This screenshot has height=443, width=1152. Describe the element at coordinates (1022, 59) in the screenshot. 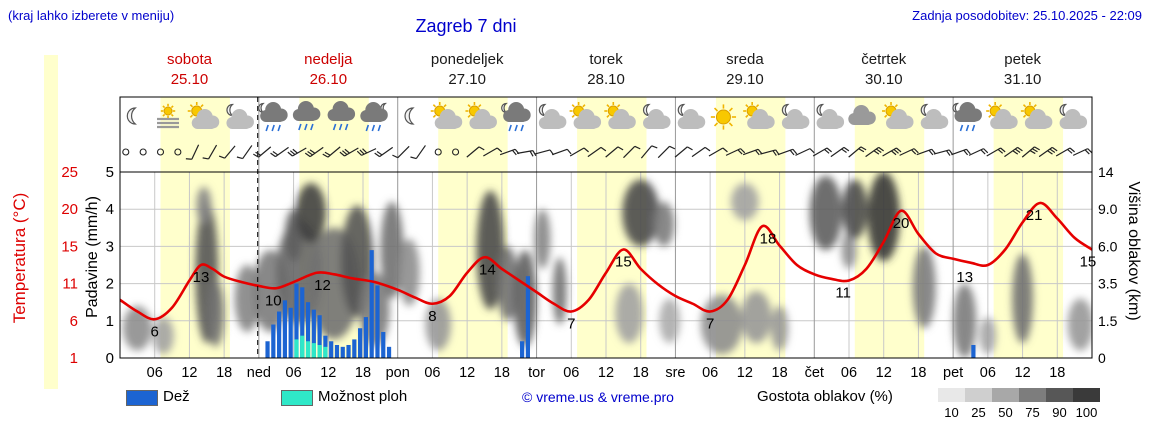

I see `day-name: petek` at that location.